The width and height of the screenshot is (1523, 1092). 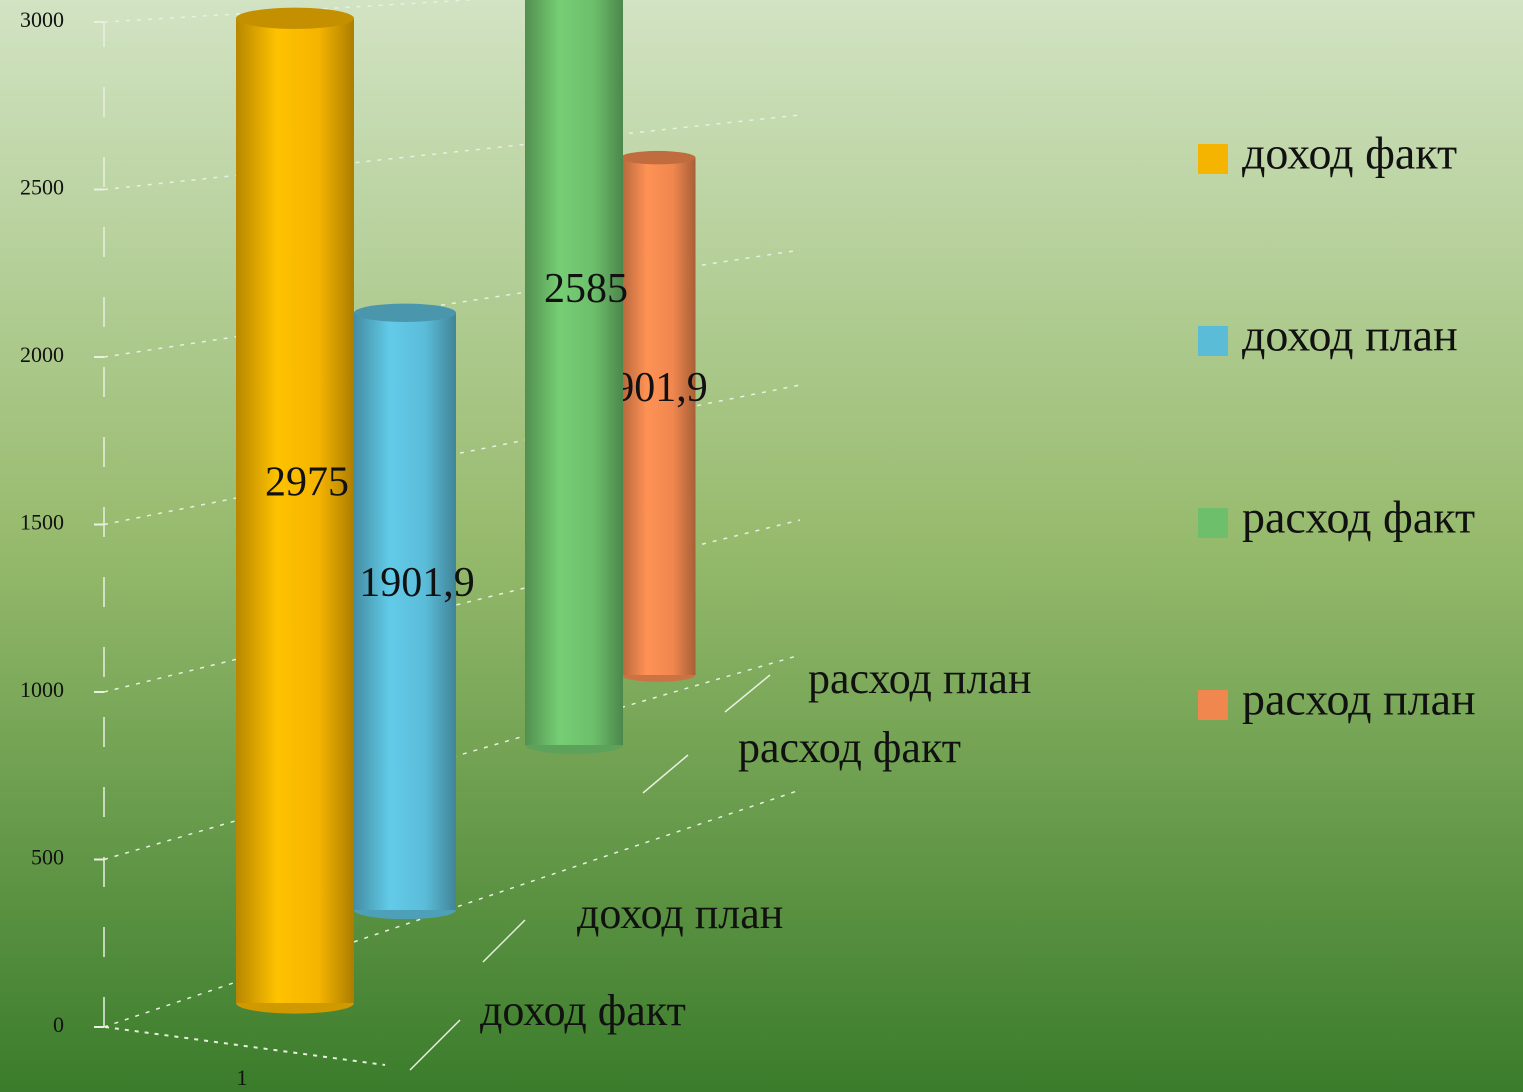 I want to click on x-tick-label: 1, so click(x=242, y=1077).